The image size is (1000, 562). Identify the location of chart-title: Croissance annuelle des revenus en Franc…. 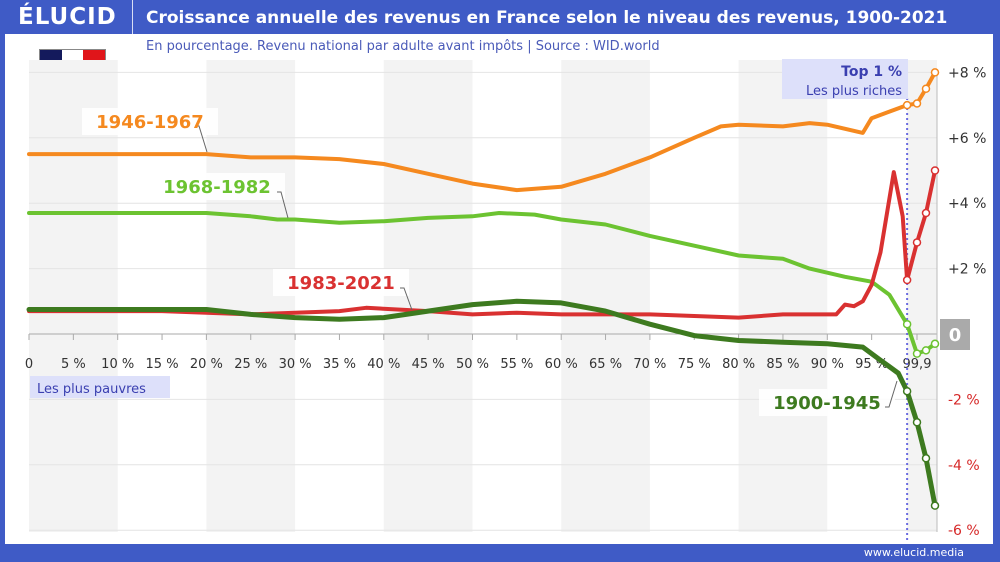
(547, 18).